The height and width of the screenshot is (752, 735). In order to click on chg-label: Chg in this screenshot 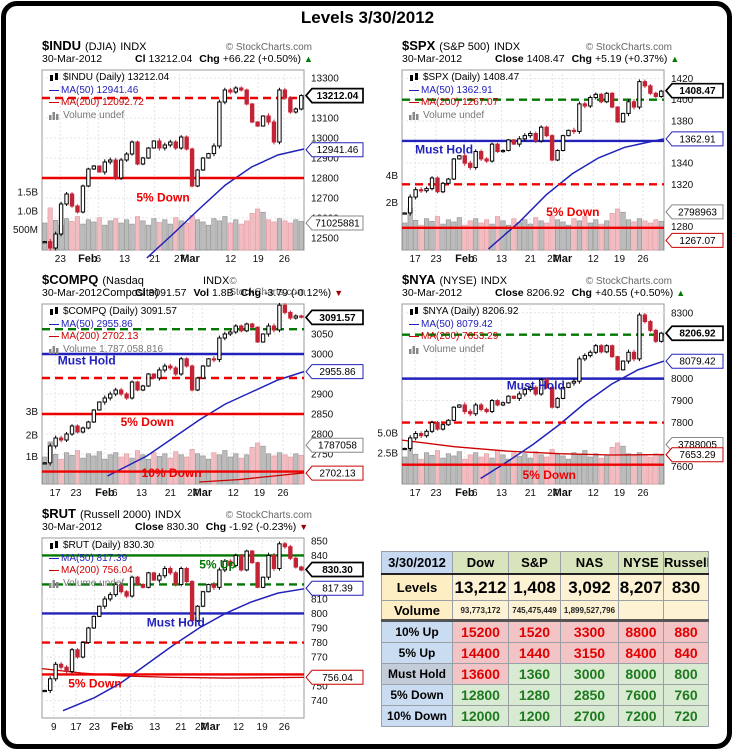, I will do `click(209, 59)`.